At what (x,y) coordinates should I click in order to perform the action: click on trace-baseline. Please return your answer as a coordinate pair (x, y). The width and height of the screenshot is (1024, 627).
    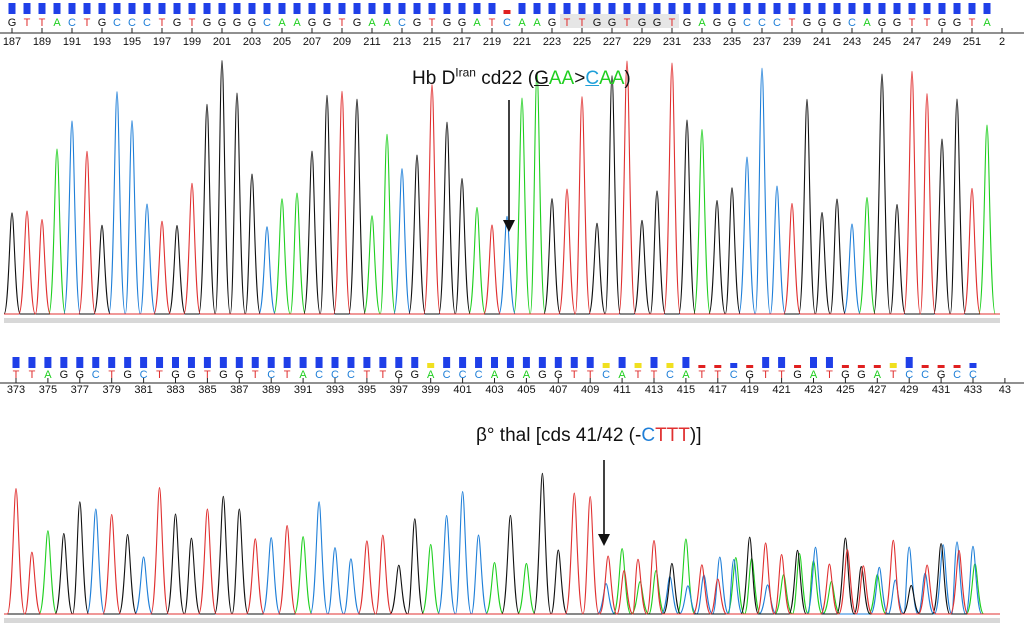
    Looking at the image, I should click on (502, 320).